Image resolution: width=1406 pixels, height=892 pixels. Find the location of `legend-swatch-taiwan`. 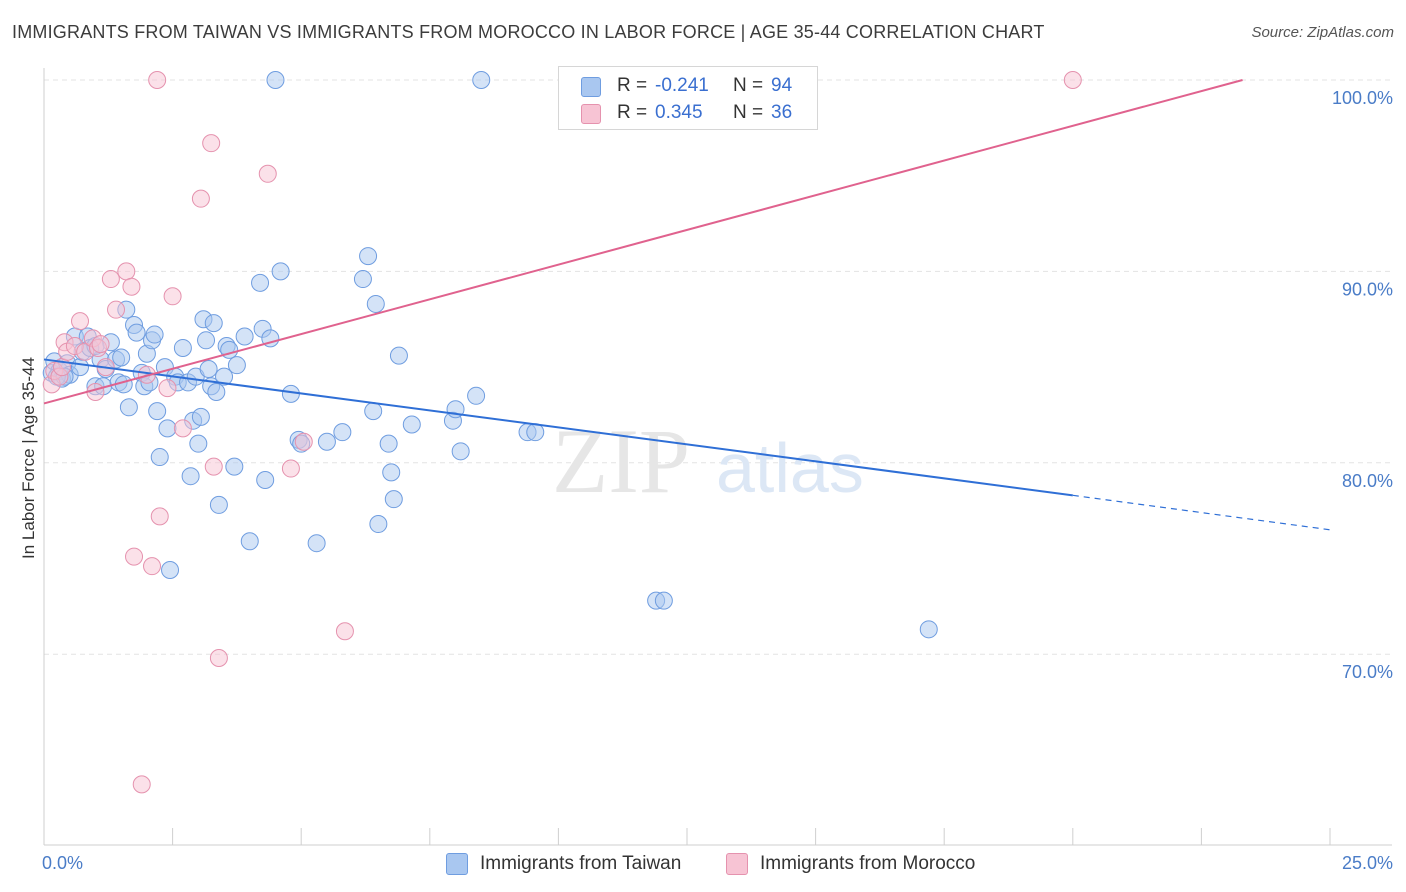

legend-swatch-taiwan is located at coordinates (591, 87).